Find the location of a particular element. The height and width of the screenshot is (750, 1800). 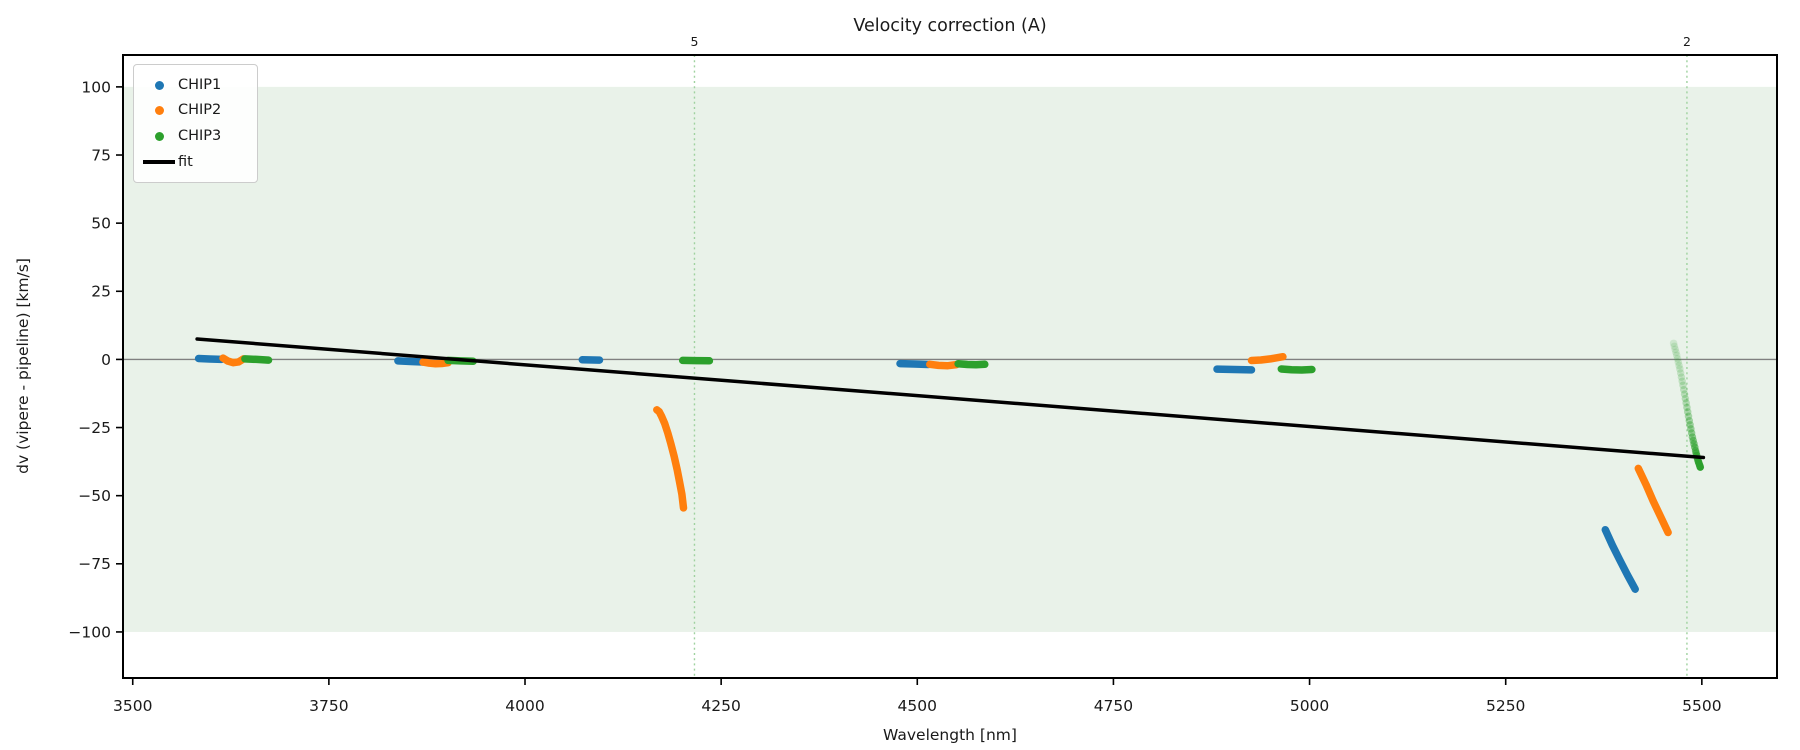

y-tick-label: 50 is located at coordinates (101, 224).